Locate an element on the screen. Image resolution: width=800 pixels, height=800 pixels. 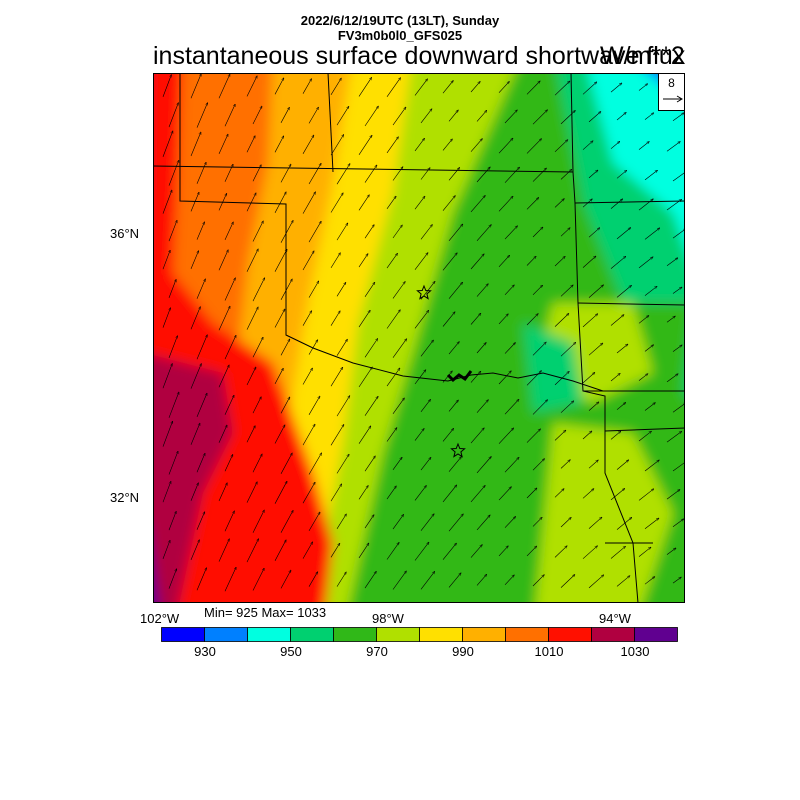
units-label: W/m**2 is located at coordinates (642, 56).